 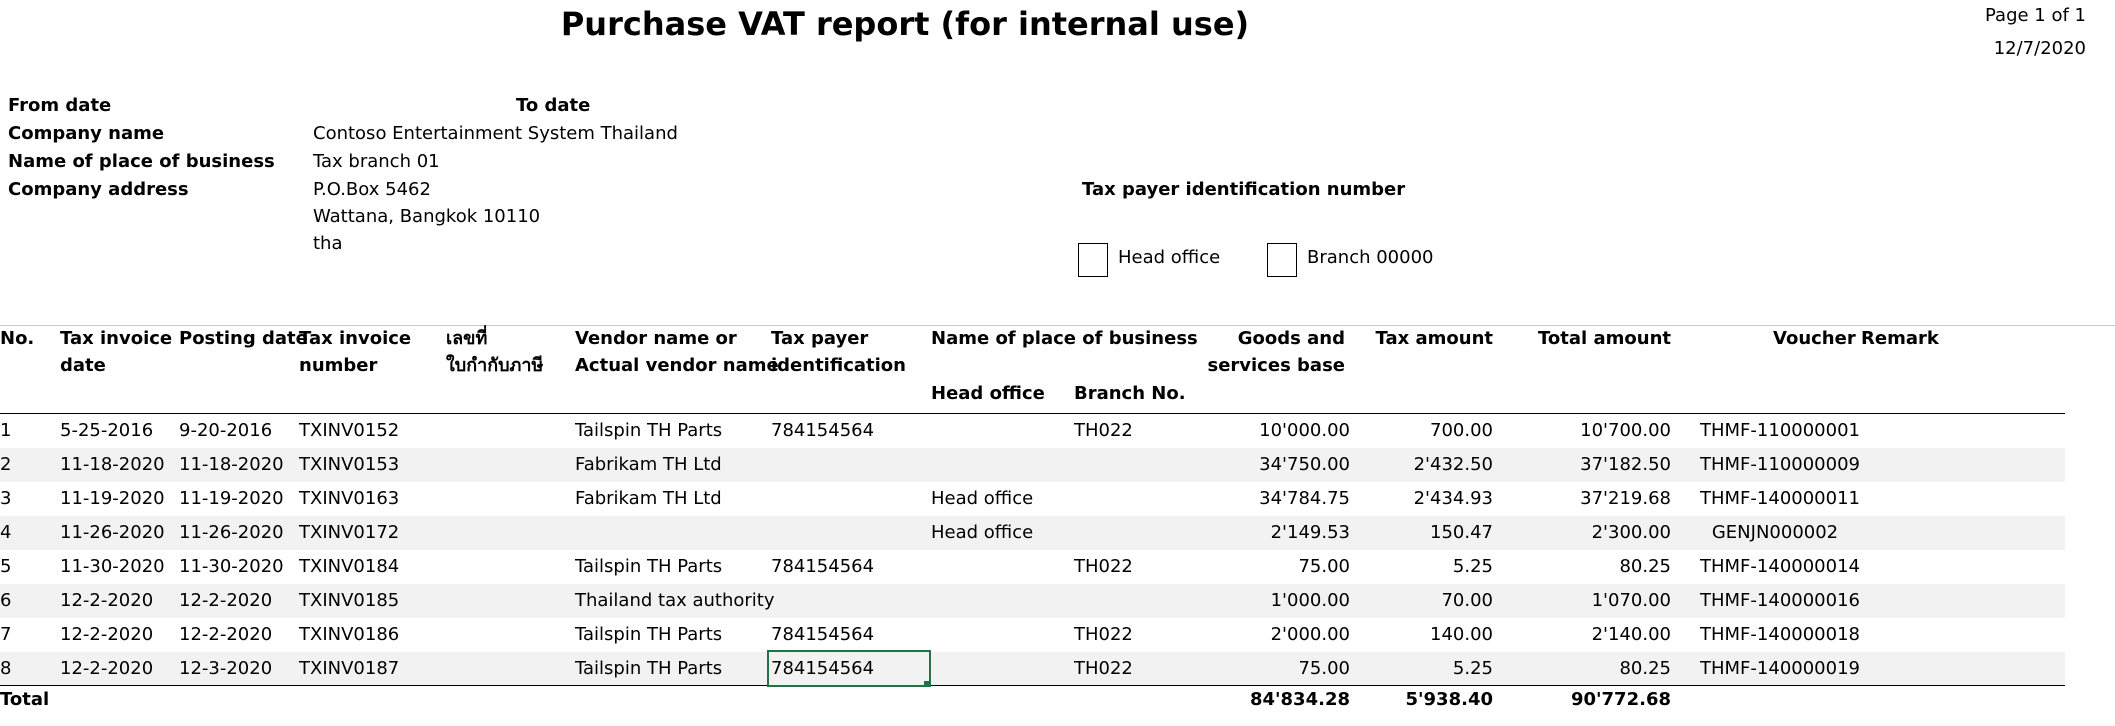 What do you see at coordinates (1780, 668) in the screenshot?
I see `cell-voucher: THMF-140000019` at bounding box center [1780, 668].